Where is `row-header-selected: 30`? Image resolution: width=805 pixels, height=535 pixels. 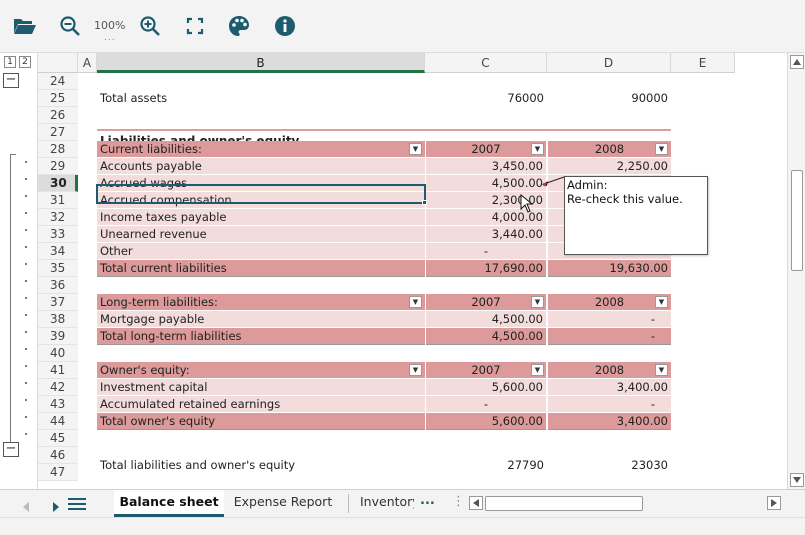 row-header-selected: 30 is located at coordinates (58, 183).